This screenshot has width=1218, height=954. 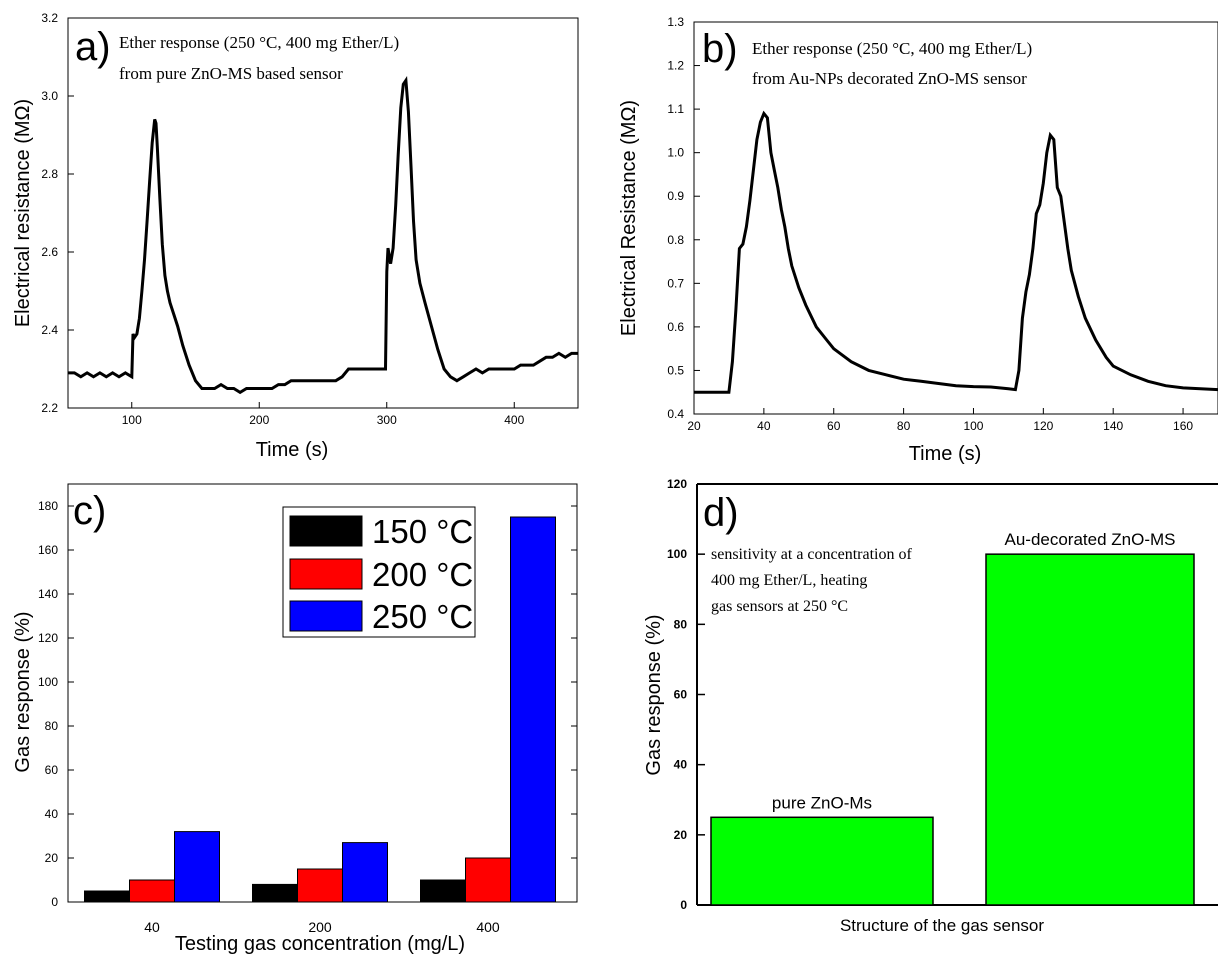 I want to click on panel-c-y-tick-label: 120, so click(x=48, y=638).